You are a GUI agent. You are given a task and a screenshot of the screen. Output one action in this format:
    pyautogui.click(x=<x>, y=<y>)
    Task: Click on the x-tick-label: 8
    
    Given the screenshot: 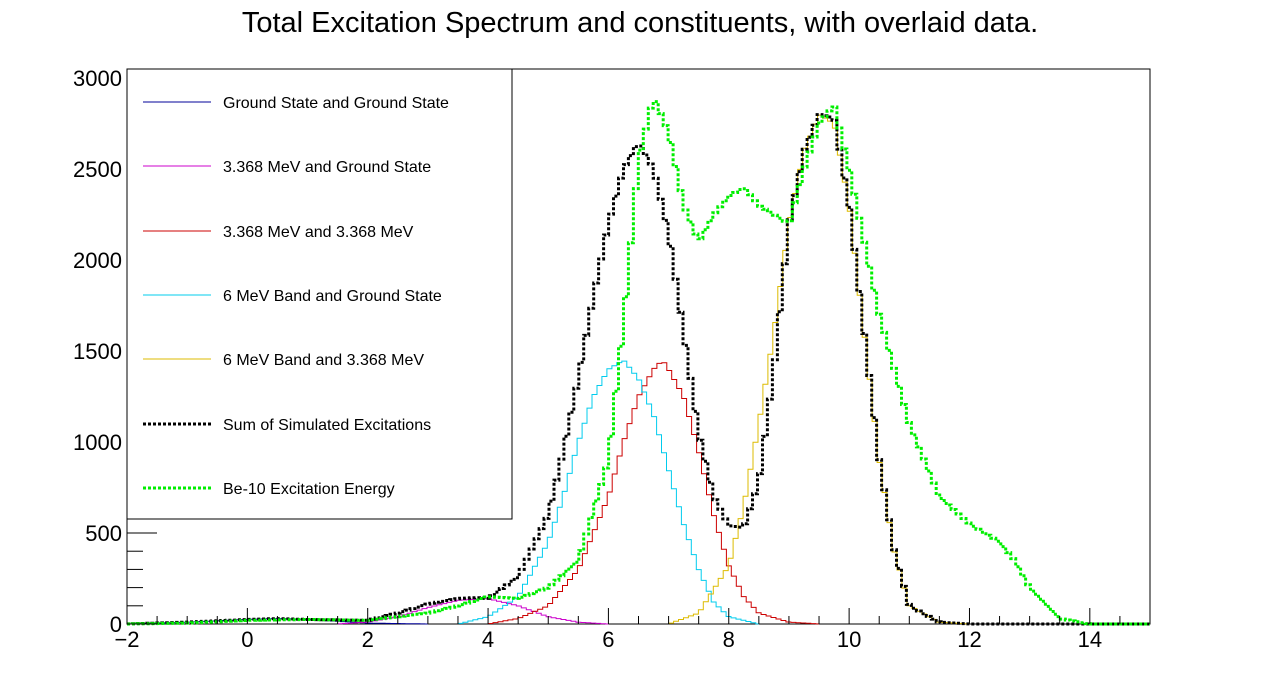 What is the action you would take?
    pyautogui.click(x=729, y=639)
    